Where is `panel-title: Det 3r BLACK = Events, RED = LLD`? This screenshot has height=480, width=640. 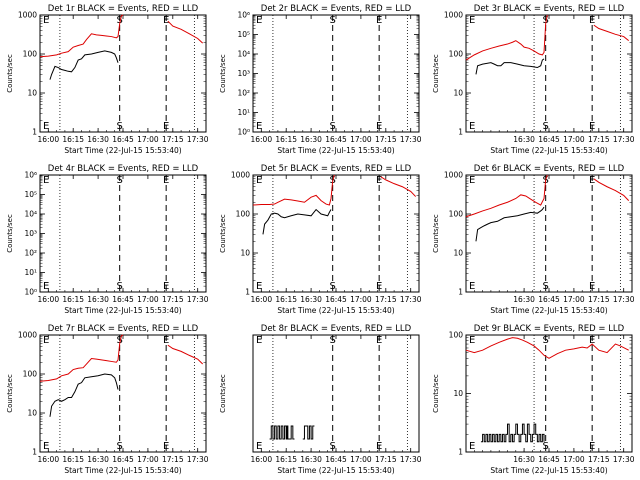 panel-title: Det 3r BLACK = Events, RED = LLD is located at coordinates (549, 9).